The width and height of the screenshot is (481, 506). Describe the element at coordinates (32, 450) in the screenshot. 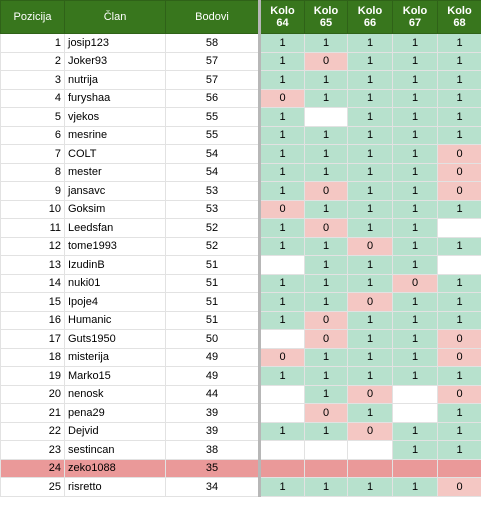

I see `pozicija-cell: 23` at that location.